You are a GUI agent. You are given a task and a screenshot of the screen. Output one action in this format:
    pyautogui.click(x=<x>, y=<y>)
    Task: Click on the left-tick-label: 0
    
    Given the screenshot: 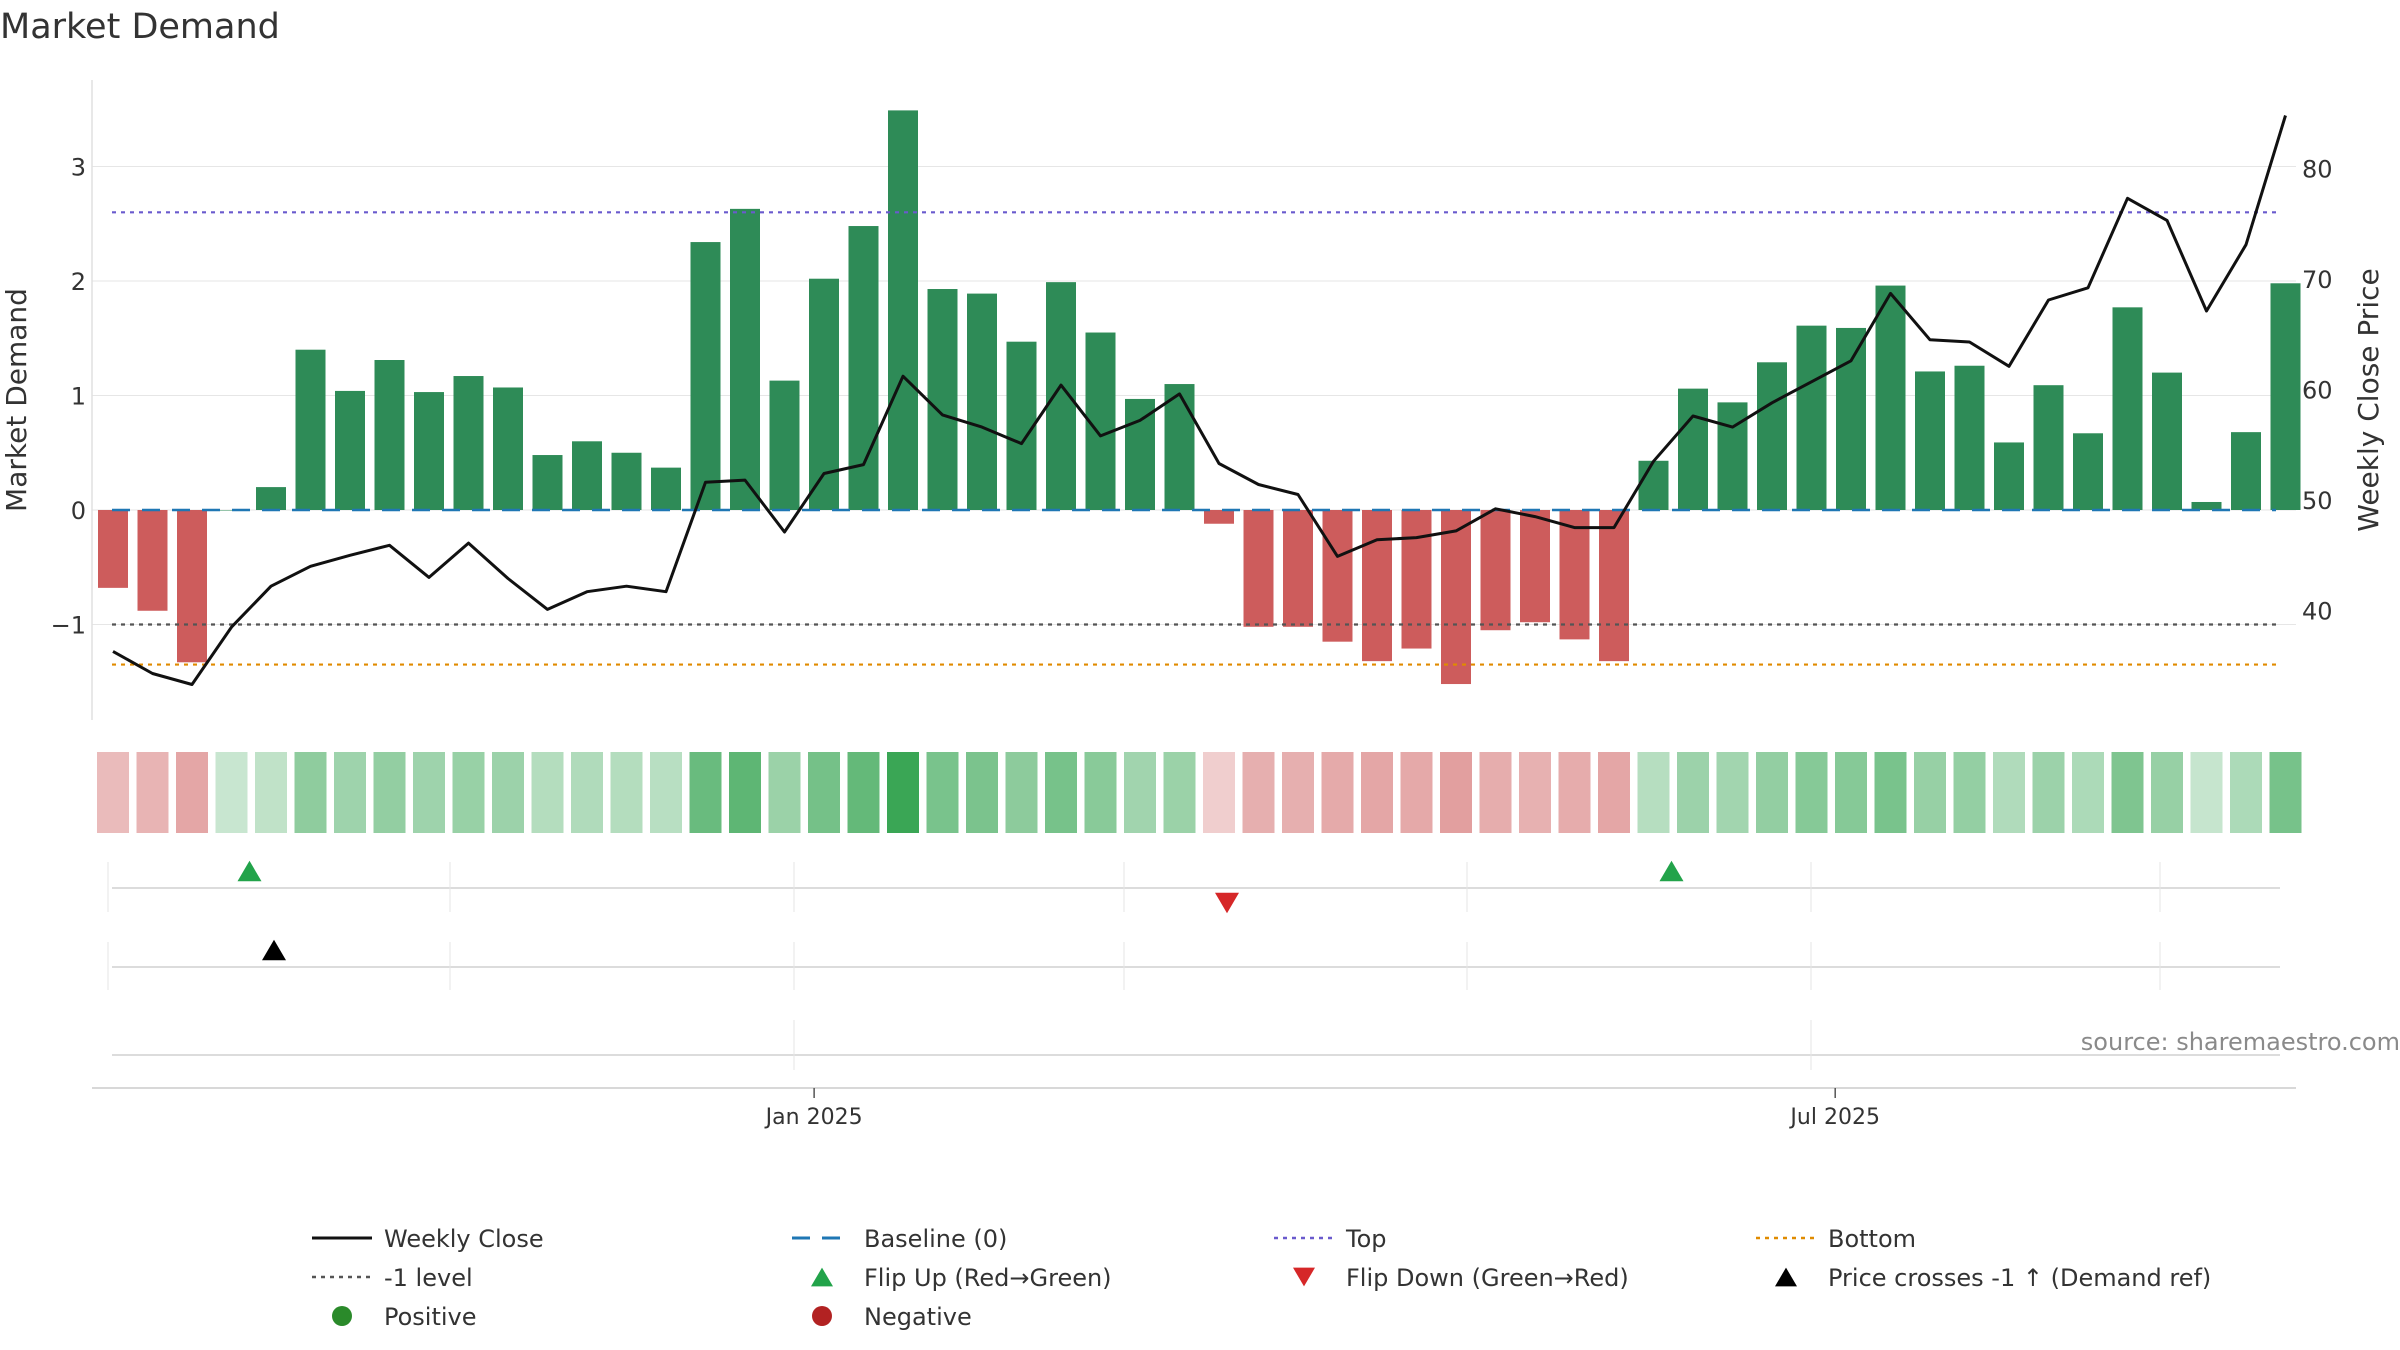 What is the action you would take?
    pyautogui.click(x=78, y=511)
    